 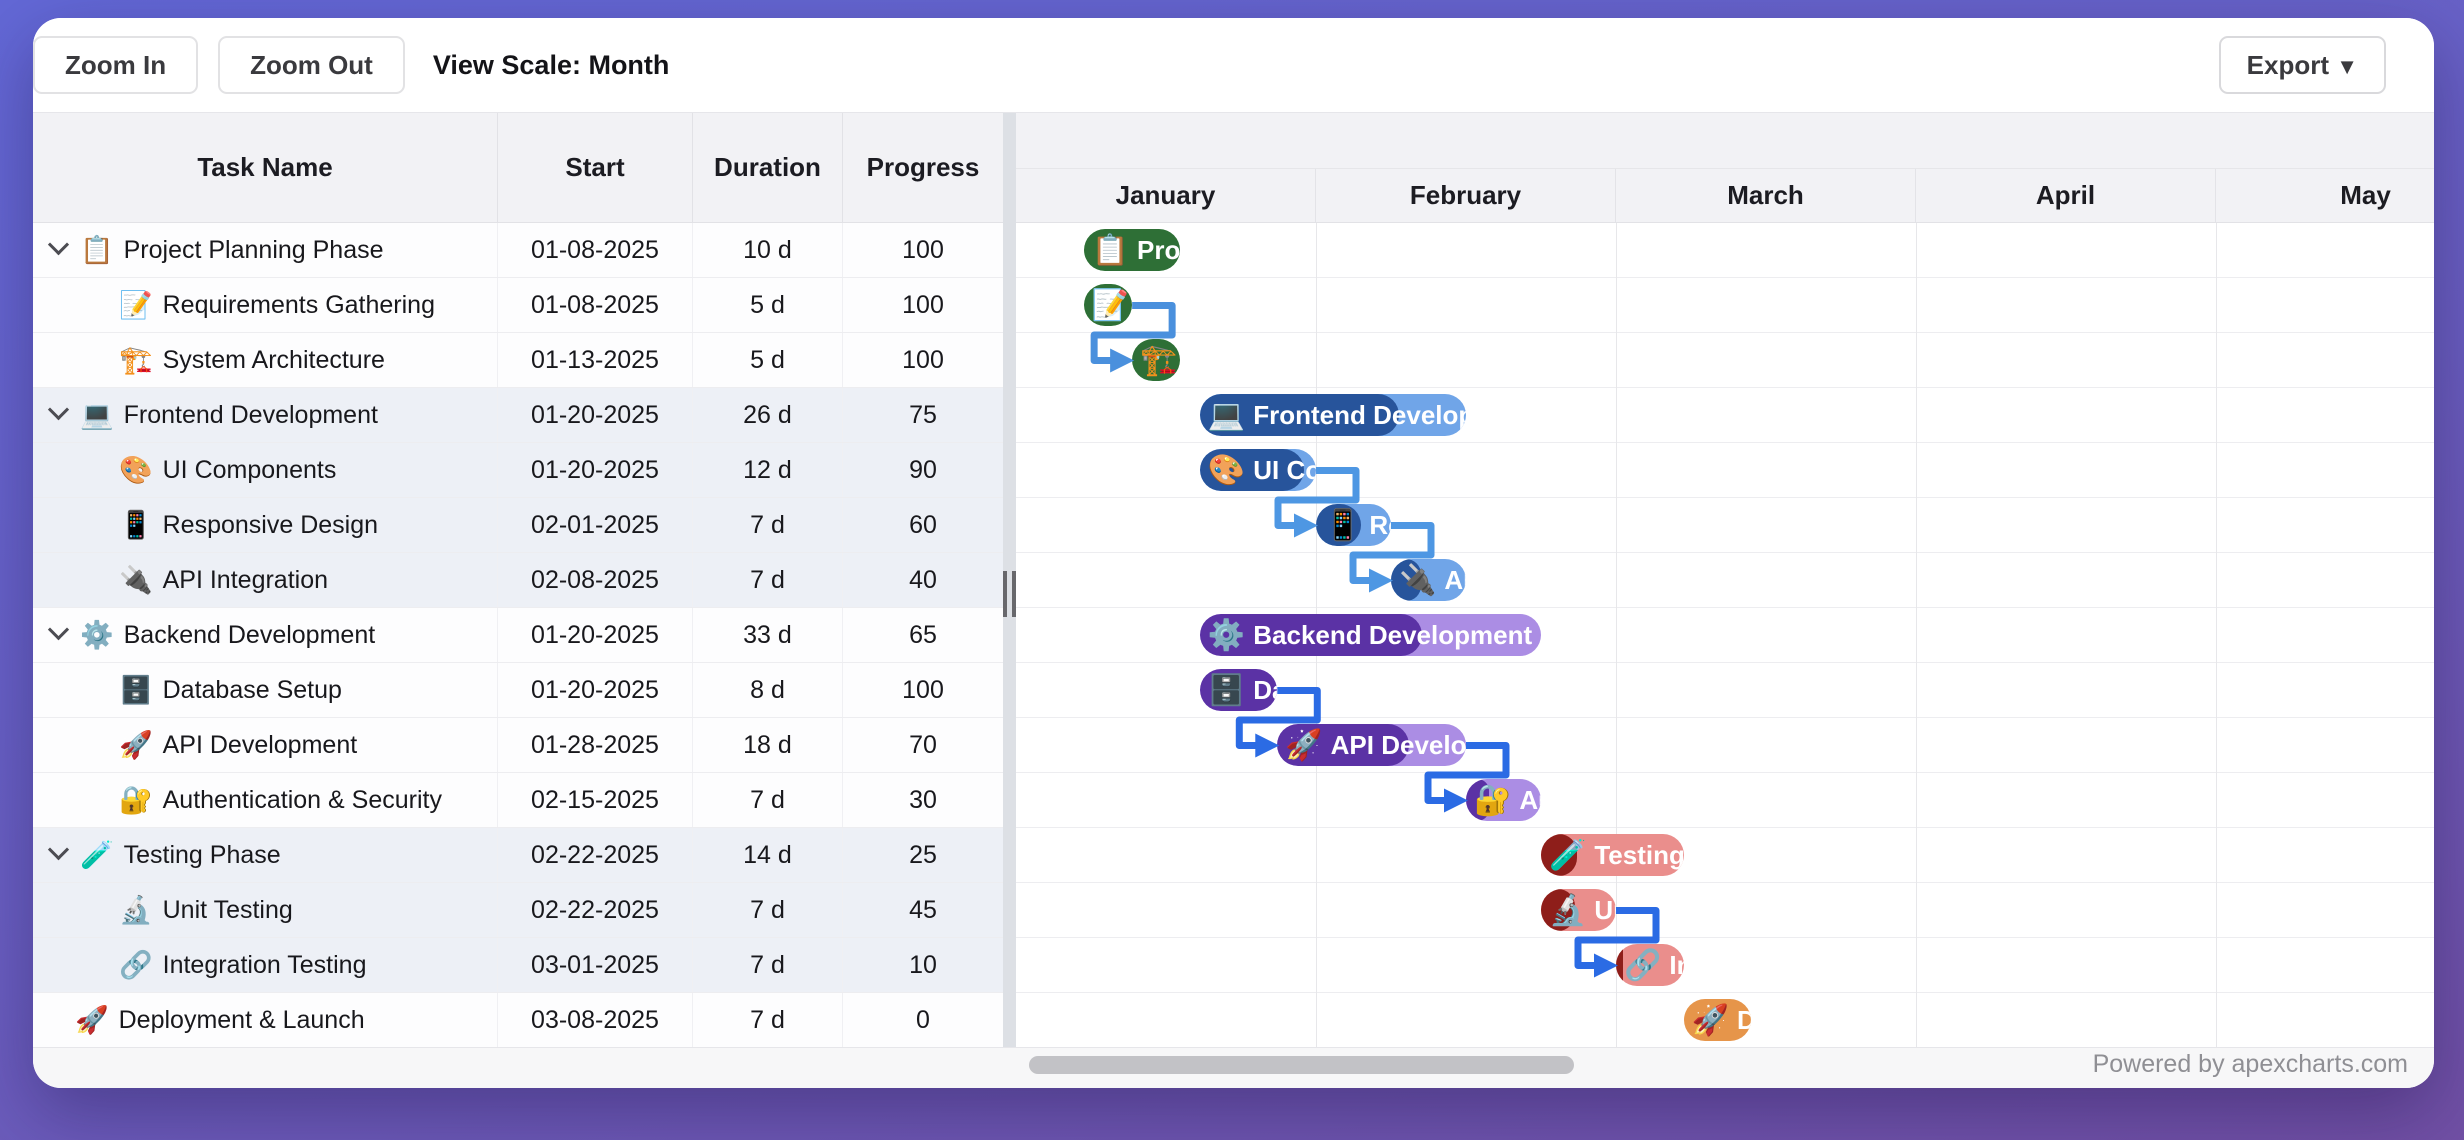 What do you see at coordinates (298, 304) in the screenshot?
I see `task-name-label: Requirements Gathering` at bounding box center [298, 304].